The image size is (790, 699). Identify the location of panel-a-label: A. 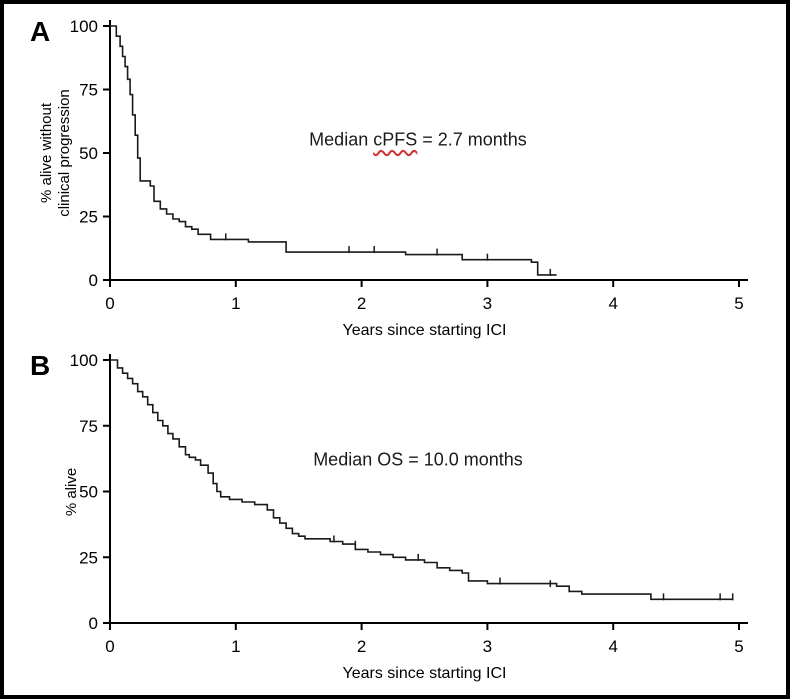
(41, 31).